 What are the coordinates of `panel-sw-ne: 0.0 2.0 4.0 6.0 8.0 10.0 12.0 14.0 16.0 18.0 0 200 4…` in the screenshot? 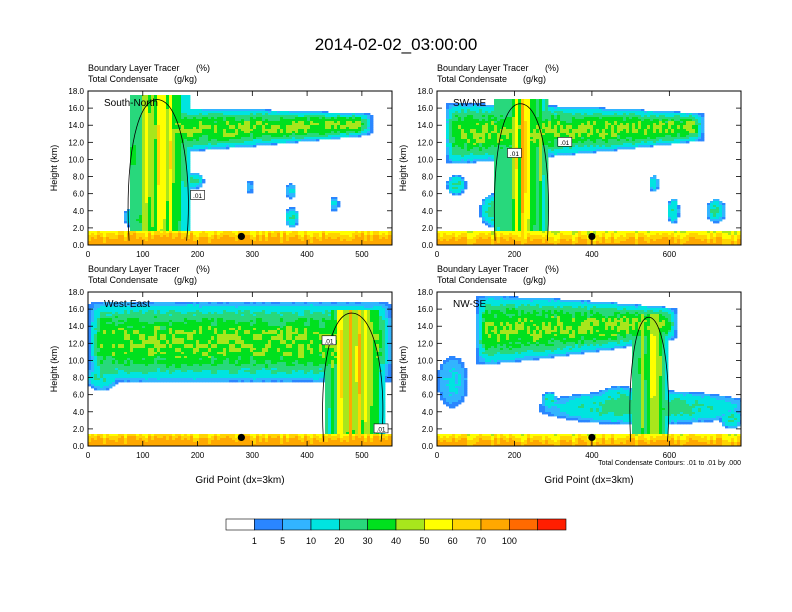 It's located at (570, 161).